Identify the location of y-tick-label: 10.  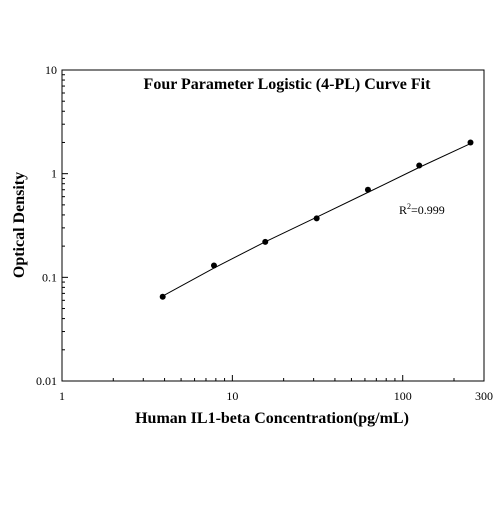
(51, 70).